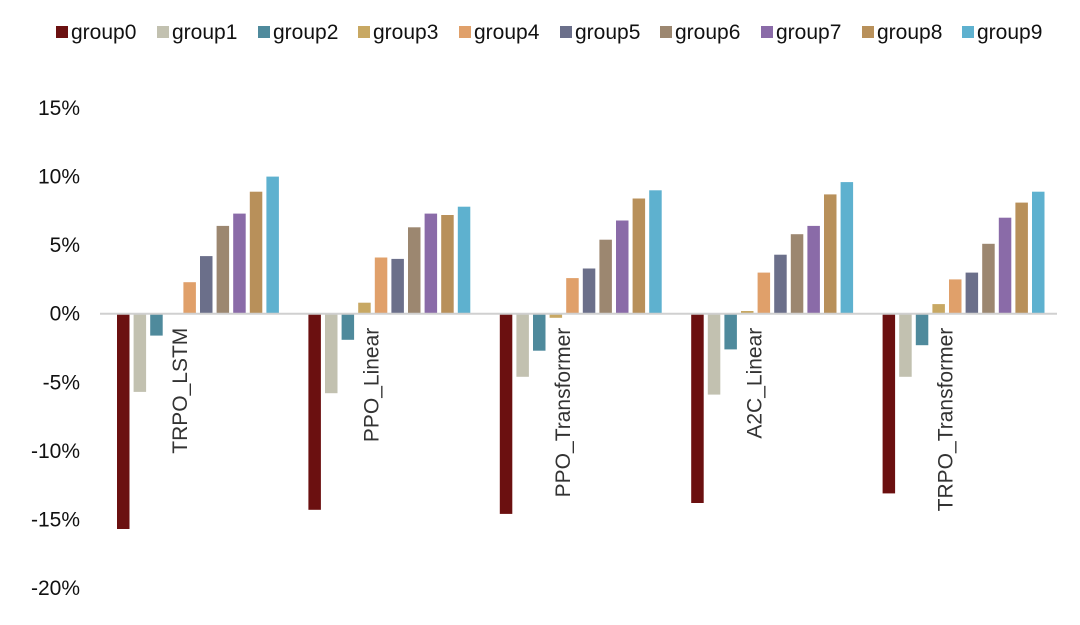 This screenshot has width=1080, height=625. I want to click on y-tick-label: -5%, so click(61, 382).